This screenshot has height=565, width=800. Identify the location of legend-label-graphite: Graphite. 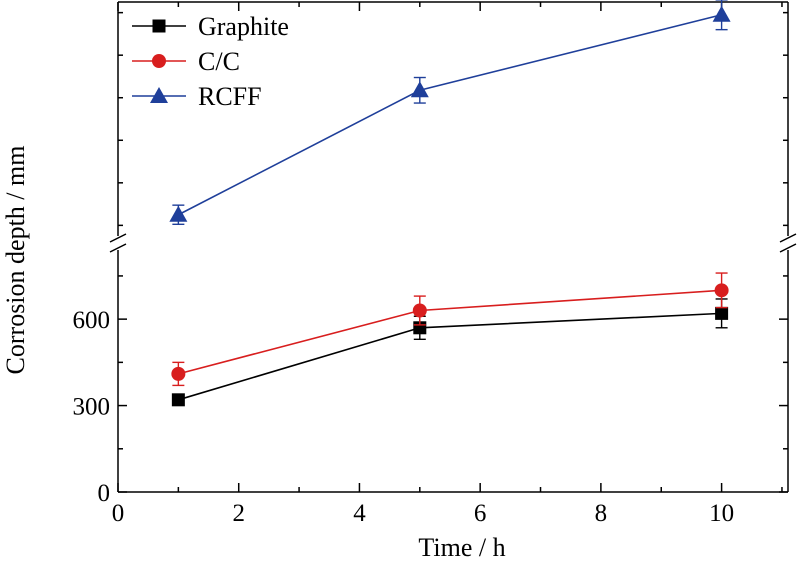
(243, 26).